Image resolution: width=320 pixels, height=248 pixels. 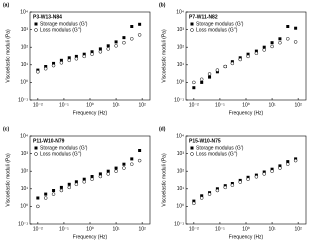 I want to click on panel-title: P3-W13-N84, so click(x=47, y=17).